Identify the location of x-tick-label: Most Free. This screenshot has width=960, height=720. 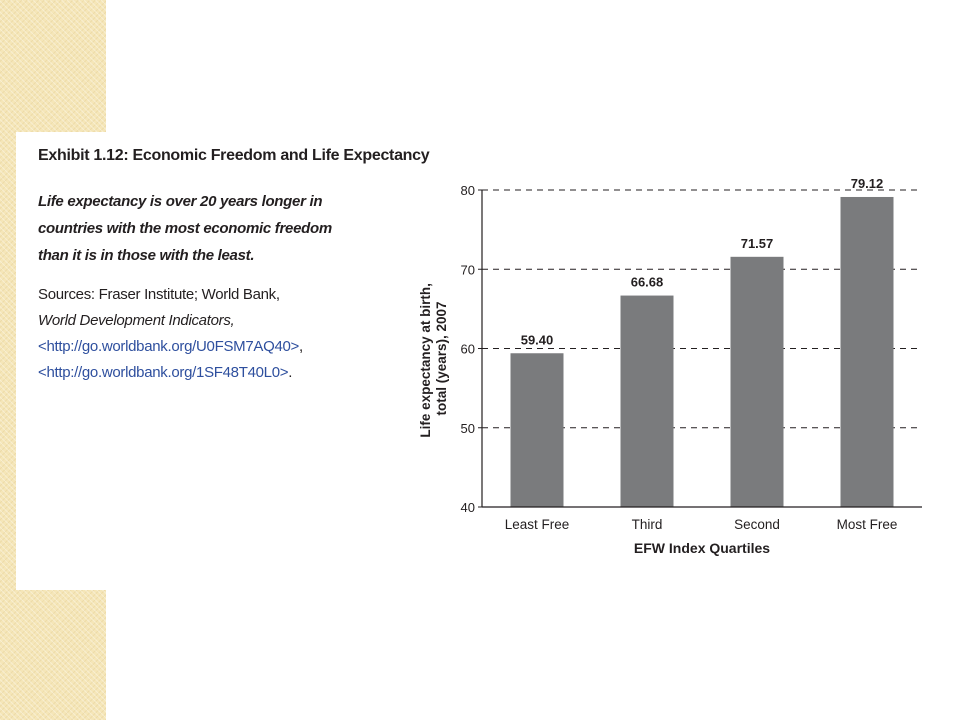
(867, 524).